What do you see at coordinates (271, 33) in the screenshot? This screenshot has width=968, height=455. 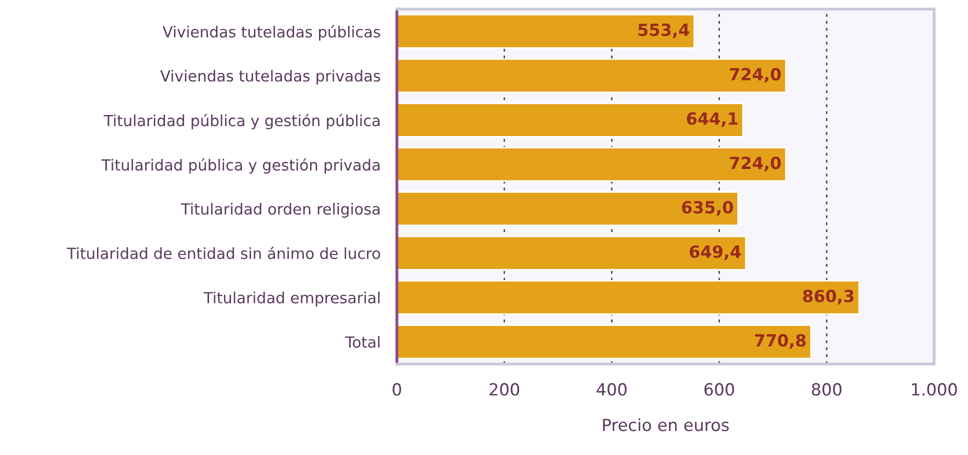 I see `y-tick-label: Viviendas tuteladas públicas` at bounding box center [271, 33].